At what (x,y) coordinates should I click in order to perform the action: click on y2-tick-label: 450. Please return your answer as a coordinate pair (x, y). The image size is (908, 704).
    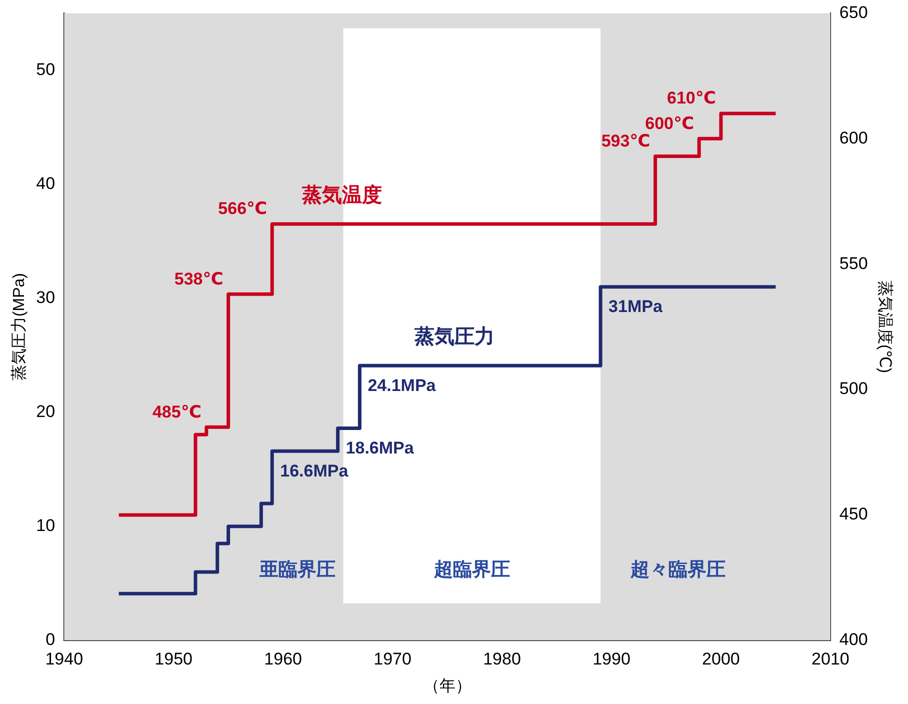
    Looking at the image, I should click on (853, 514).